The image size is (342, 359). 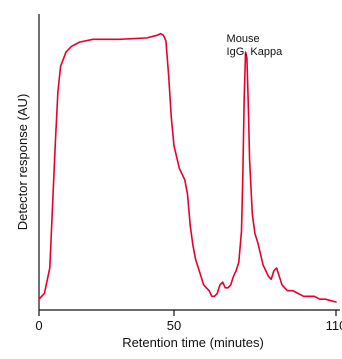 What do you see at coordinates (22, 162) in the screenshot?
I see `y-axis-label: Detector response (AU)` at bounding box center [22, 162].